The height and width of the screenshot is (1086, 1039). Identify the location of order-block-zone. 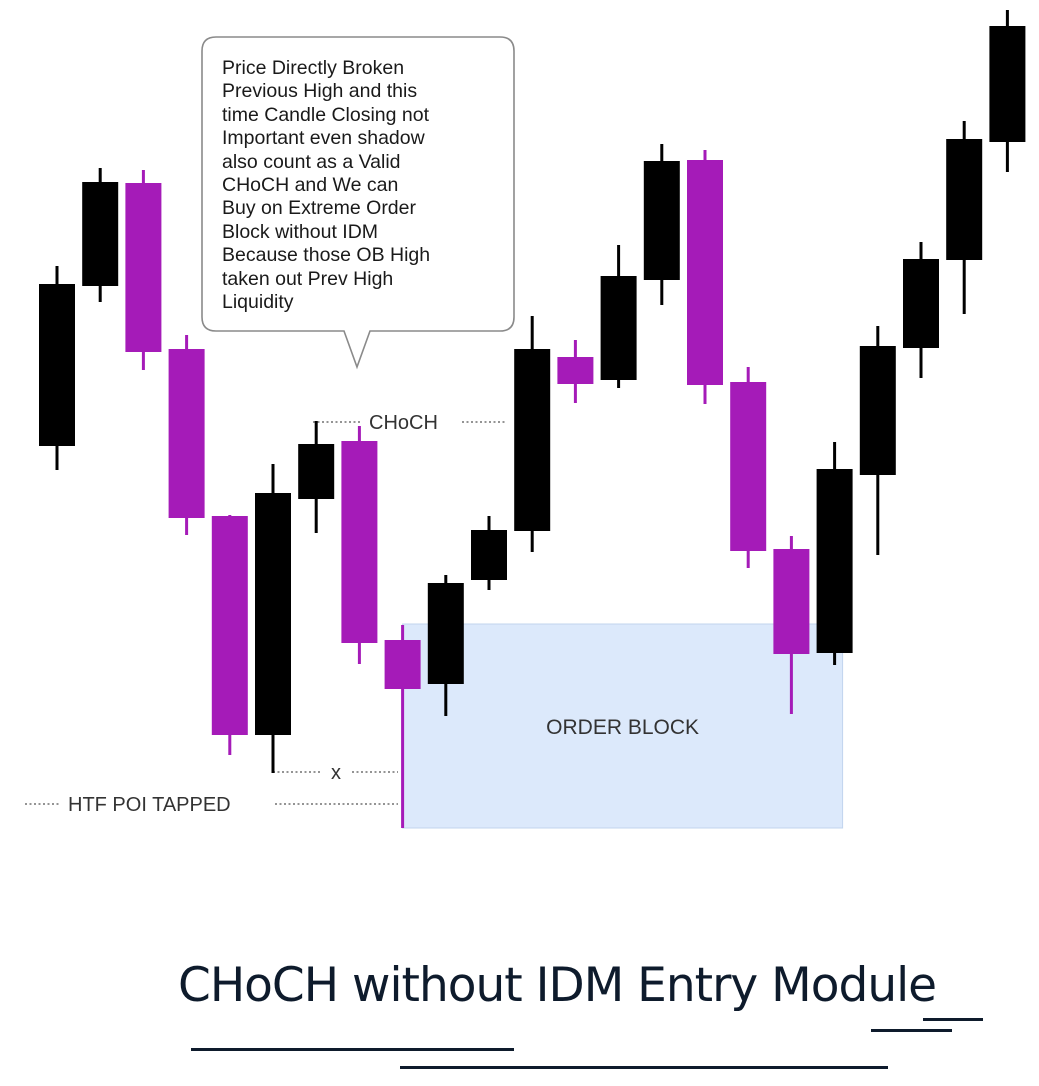
(623, 726).